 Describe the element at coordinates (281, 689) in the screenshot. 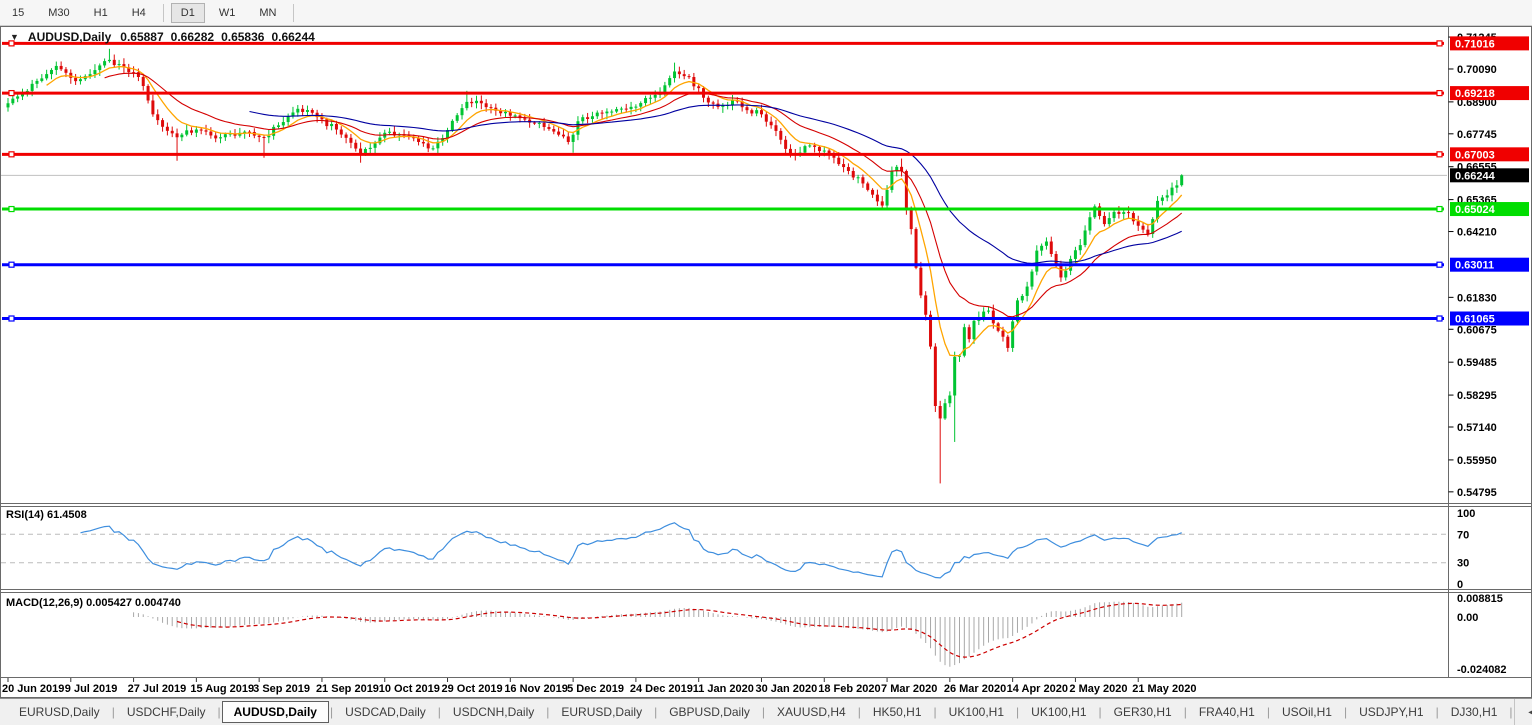

I see `date-tick: 3 Sep 2019` at that location.